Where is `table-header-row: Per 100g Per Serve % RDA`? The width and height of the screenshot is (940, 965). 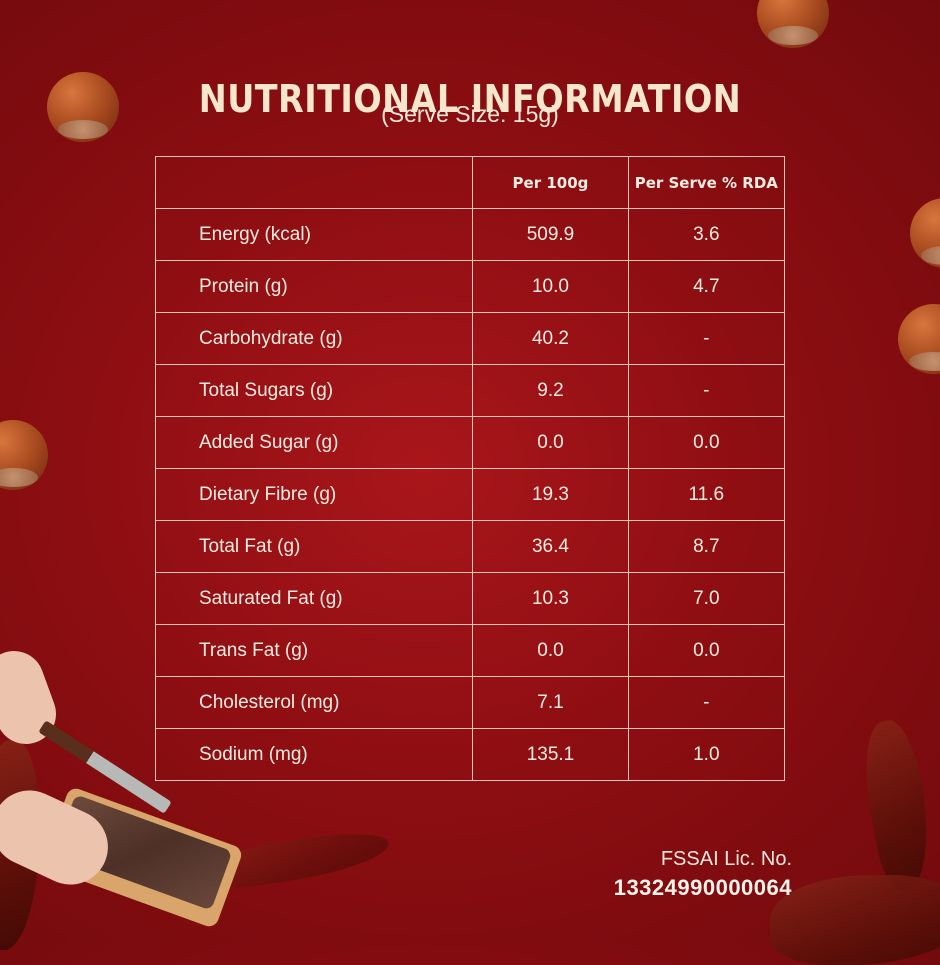 table-header-row: Per 100g Per Serve % RDA is located at coordinates (470, 182).